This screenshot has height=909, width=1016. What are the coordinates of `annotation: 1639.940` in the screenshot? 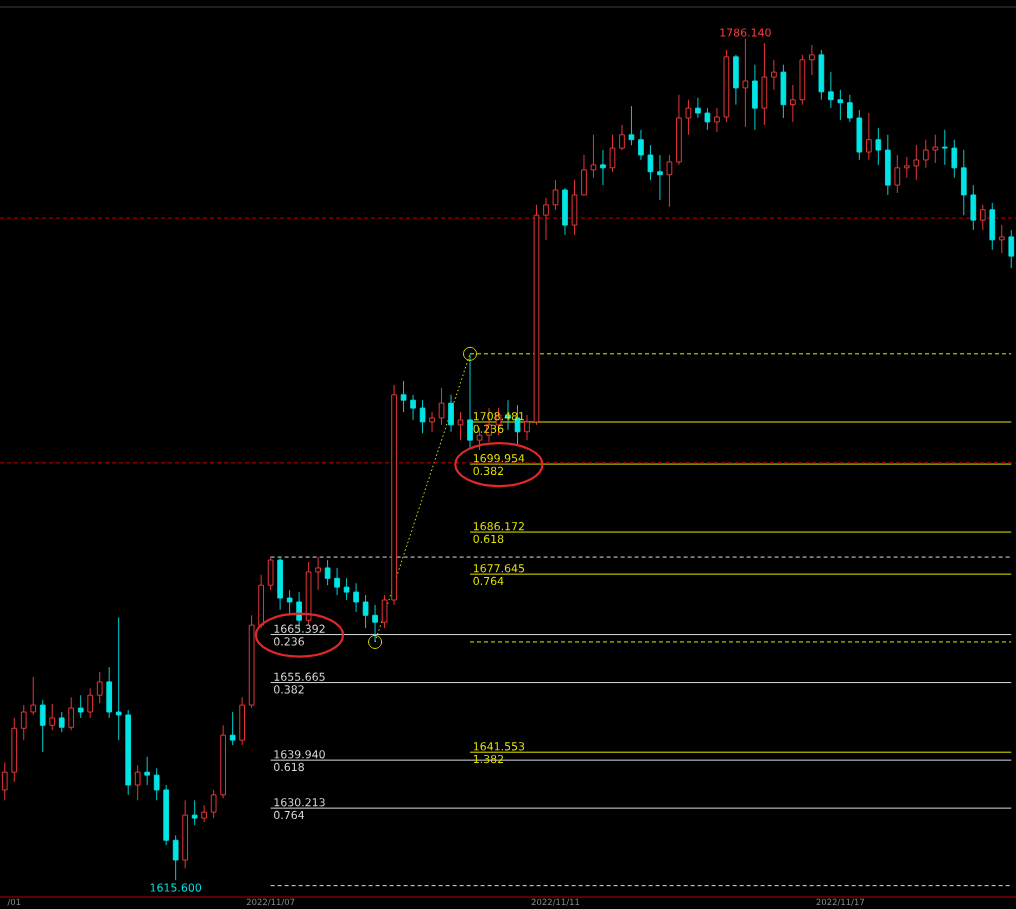 It's located at (299, 754).